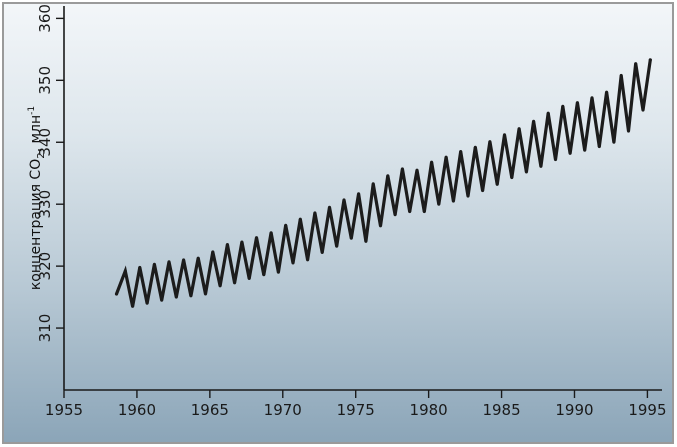 Image resolution: width=677 pixels, height=447 pixels. Describe the element at coordinates (45, 266) in the screenshot. I see `y-tick-label: 320` at that location.